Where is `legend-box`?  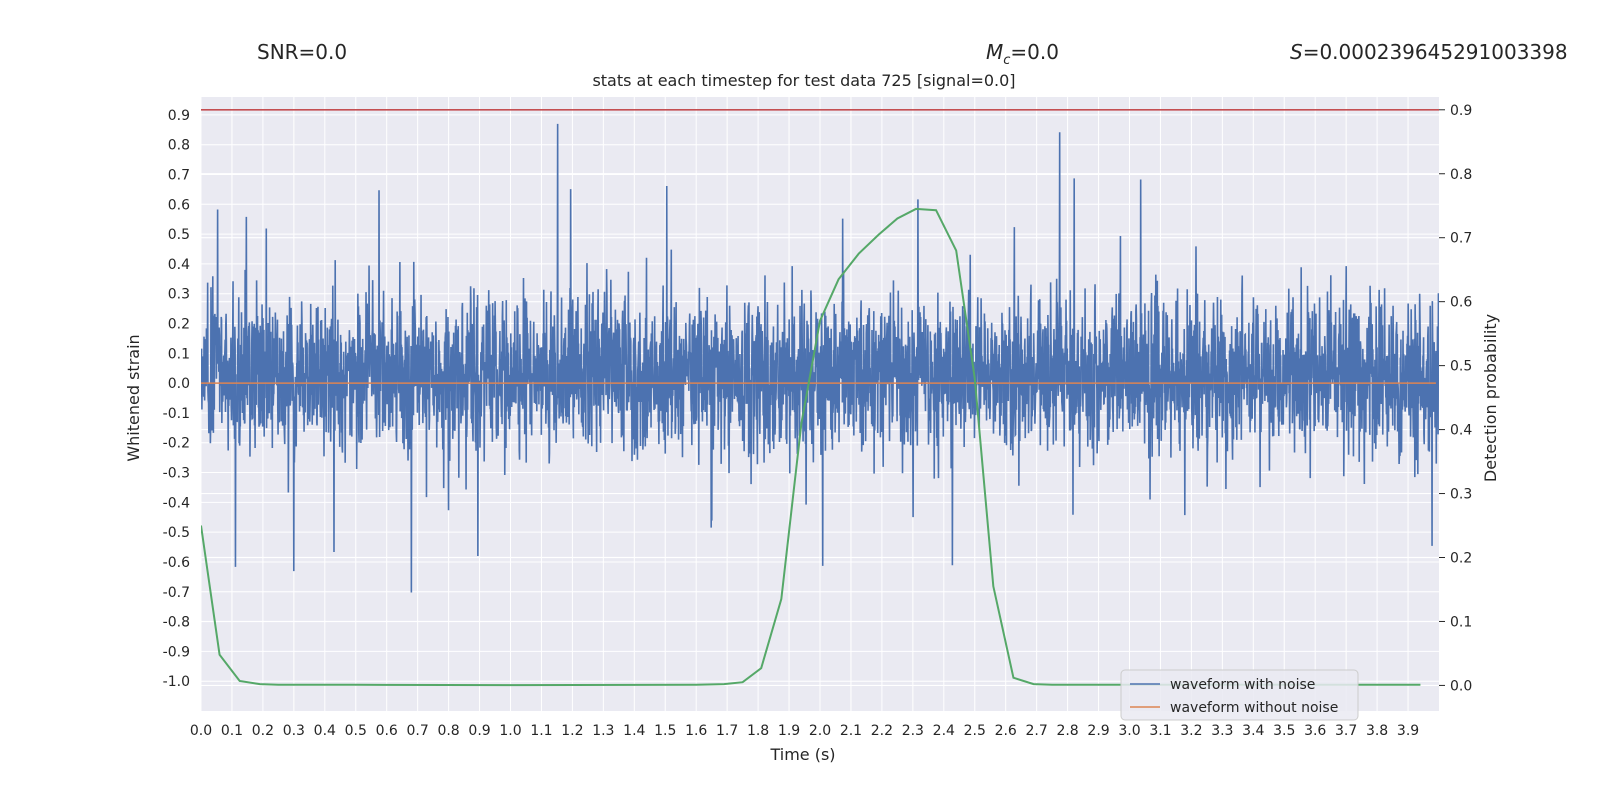
legend-box is located at coordinates (1239, 695).